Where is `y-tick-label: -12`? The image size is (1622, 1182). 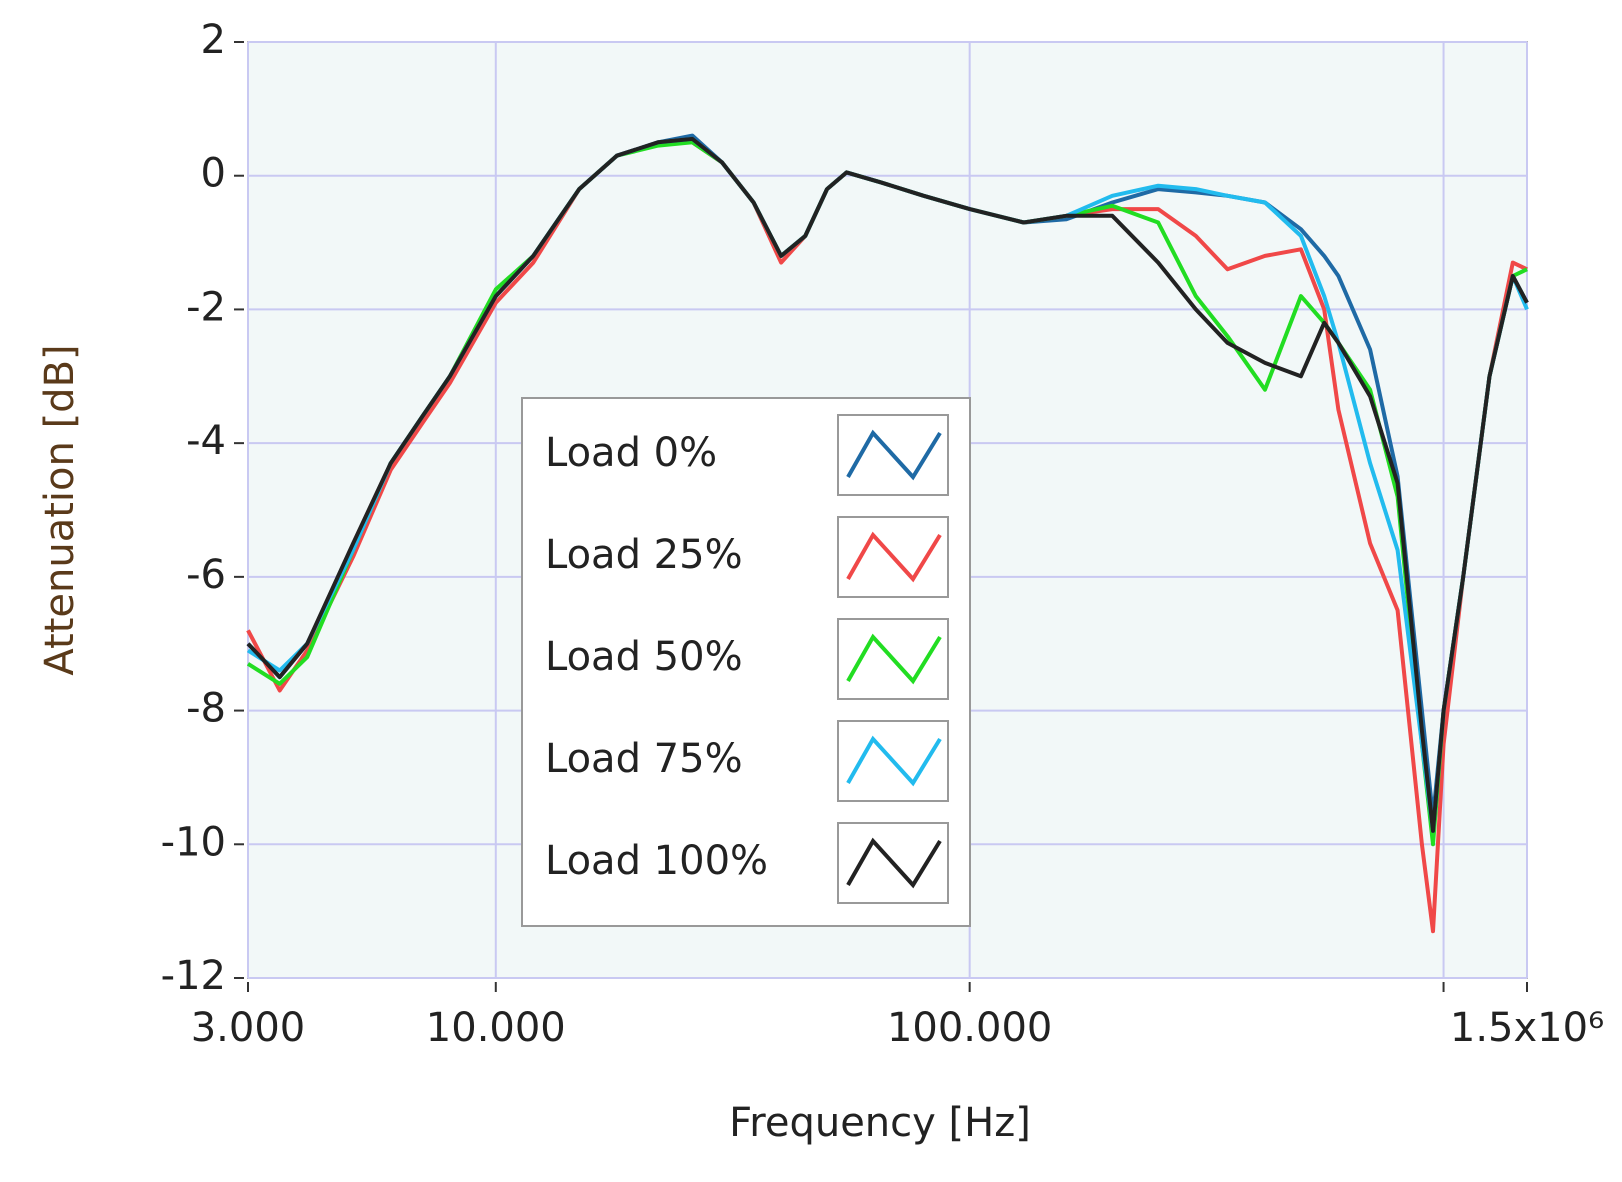
y-tick-label: -12 is located at coordinates (193, 976).